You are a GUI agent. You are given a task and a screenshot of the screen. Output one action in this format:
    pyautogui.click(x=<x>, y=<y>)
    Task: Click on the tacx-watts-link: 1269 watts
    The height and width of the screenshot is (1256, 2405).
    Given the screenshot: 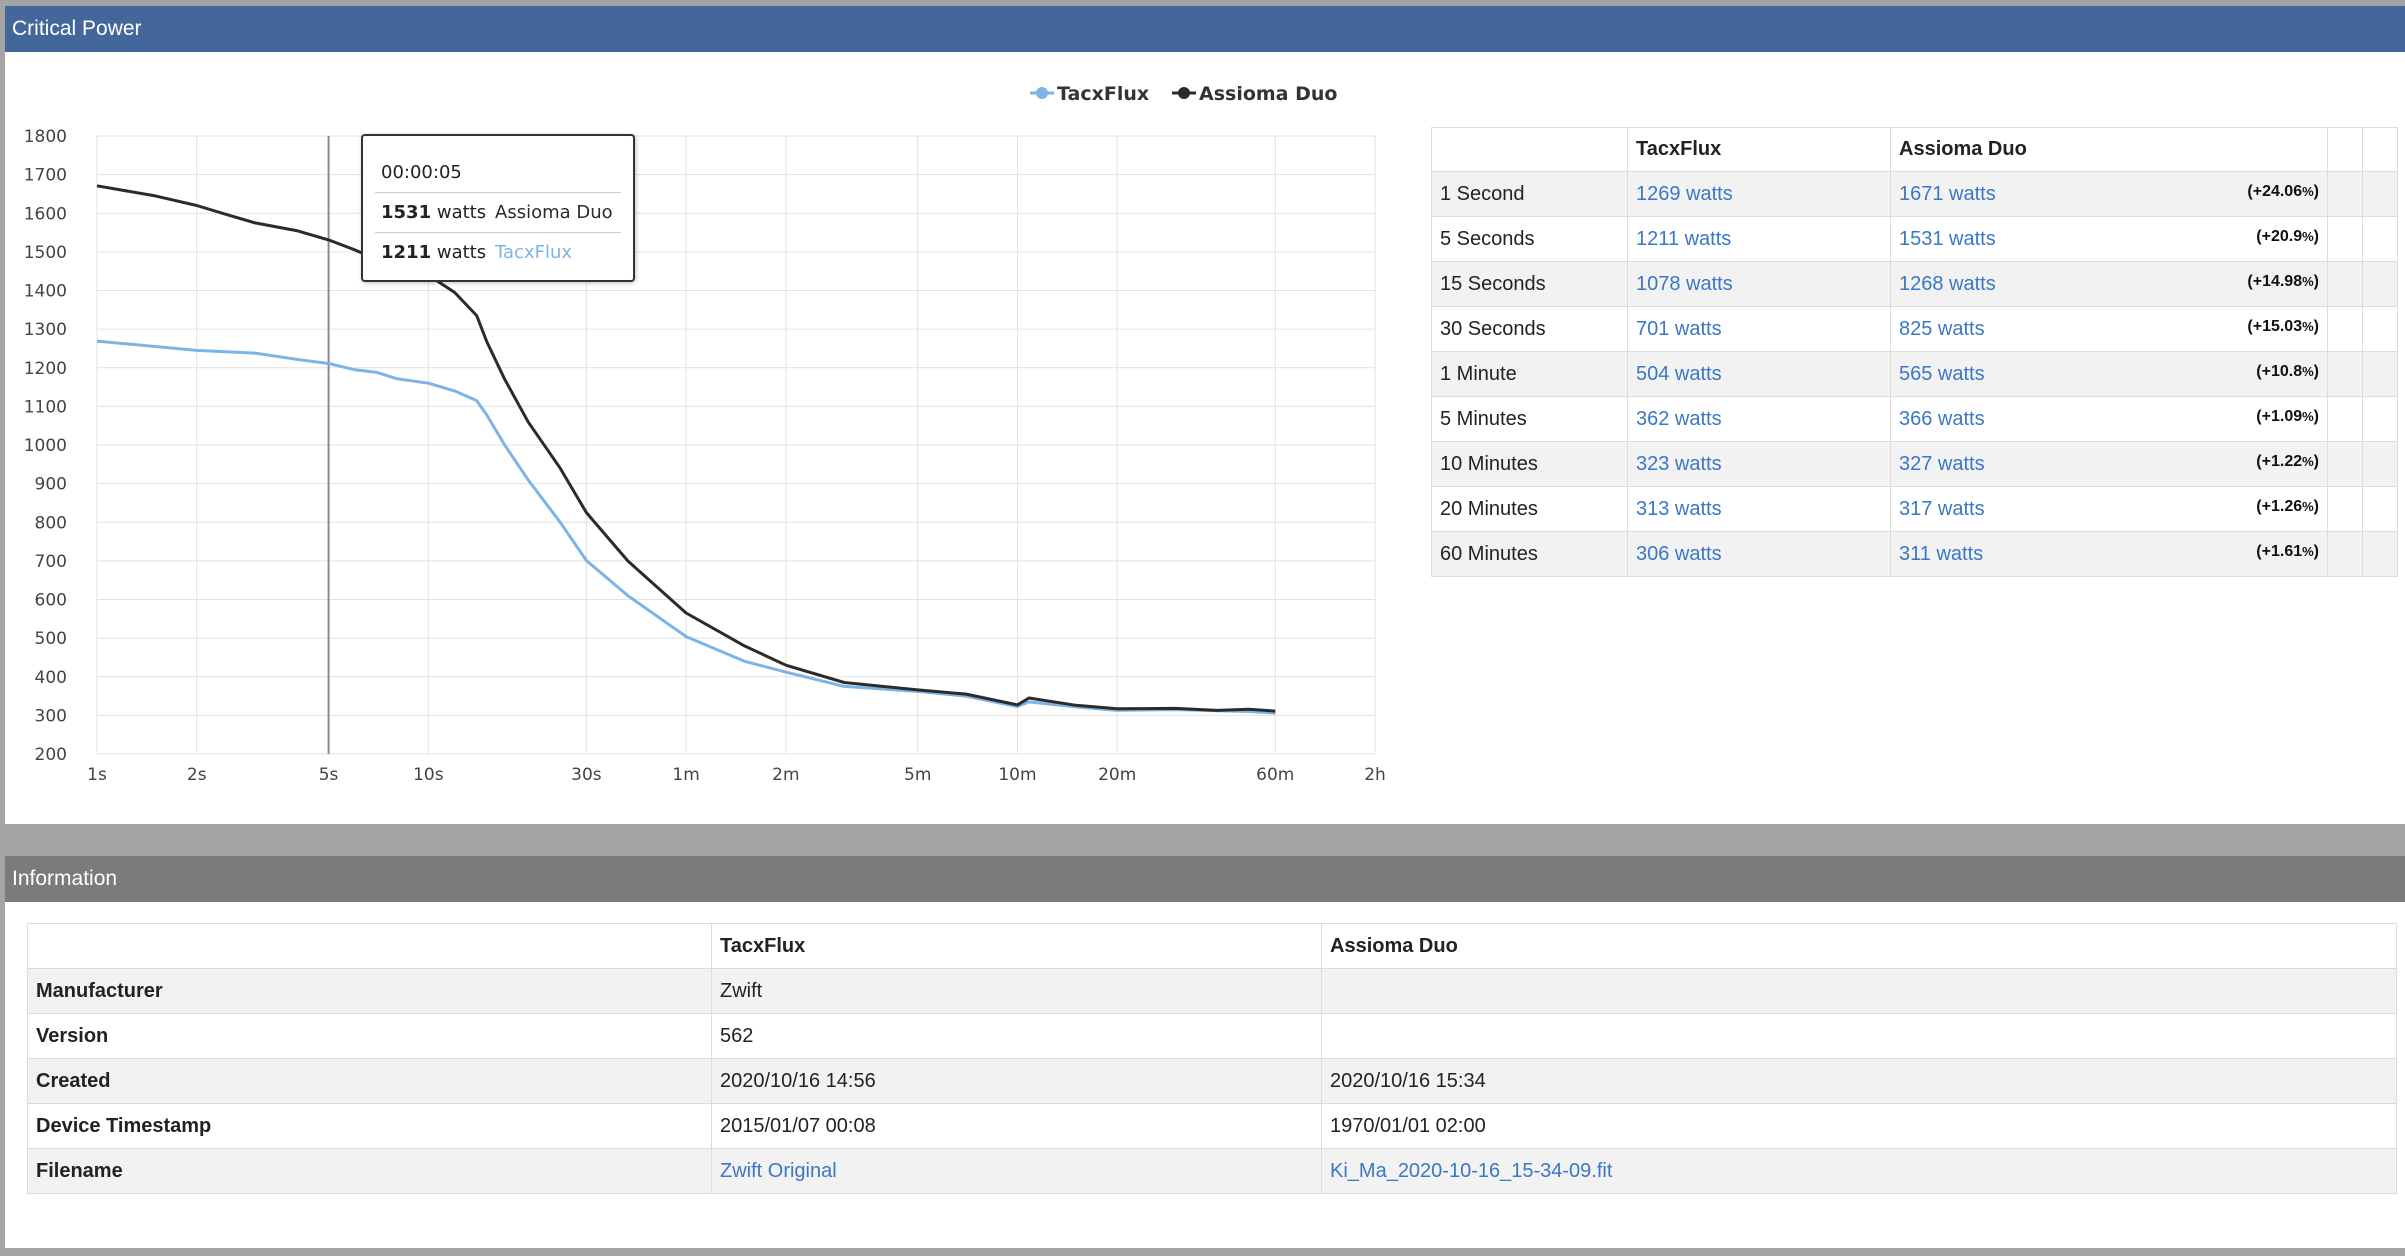 What is the action you would take?
    pyautogui.click(x=1759, y=194)
    